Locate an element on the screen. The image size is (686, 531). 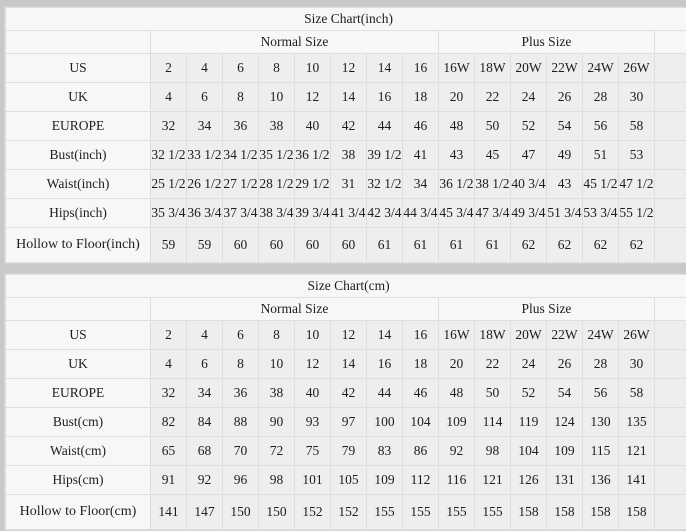
data-cell: 37 3/4 is located at coordinates (241, 213).